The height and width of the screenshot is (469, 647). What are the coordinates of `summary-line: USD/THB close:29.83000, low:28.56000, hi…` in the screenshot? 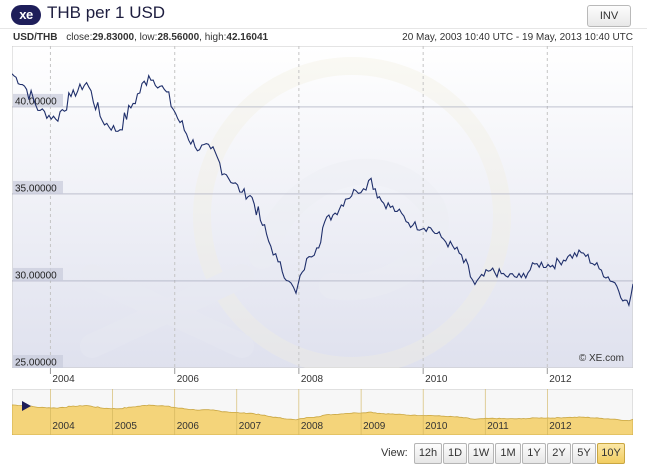 It's located at (323, 37).